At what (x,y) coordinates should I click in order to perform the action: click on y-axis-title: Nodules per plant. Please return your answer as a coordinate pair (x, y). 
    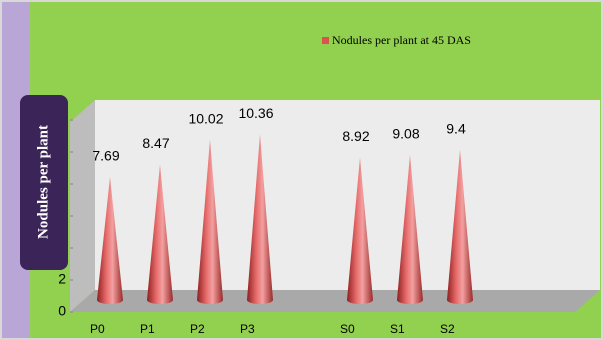
    Looking at the image, I should click on (43, 182).